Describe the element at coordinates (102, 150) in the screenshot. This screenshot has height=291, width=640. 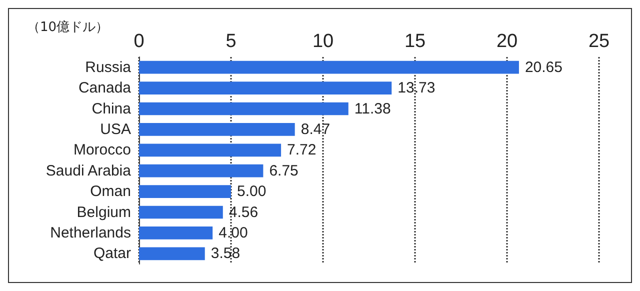
I see `y-tick-label: Morocco` at that location.